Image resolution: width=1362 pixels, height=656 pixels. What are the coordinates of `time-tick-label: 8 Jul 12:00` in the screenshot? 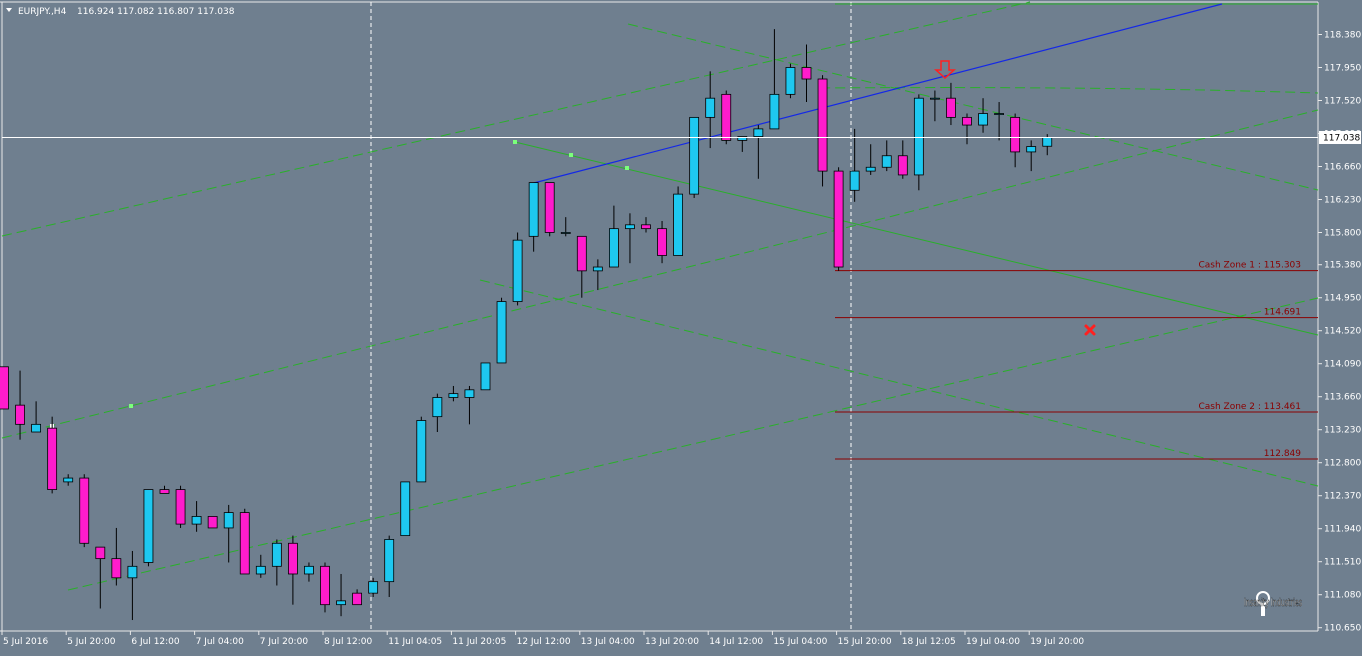 It's located at (348, 642).